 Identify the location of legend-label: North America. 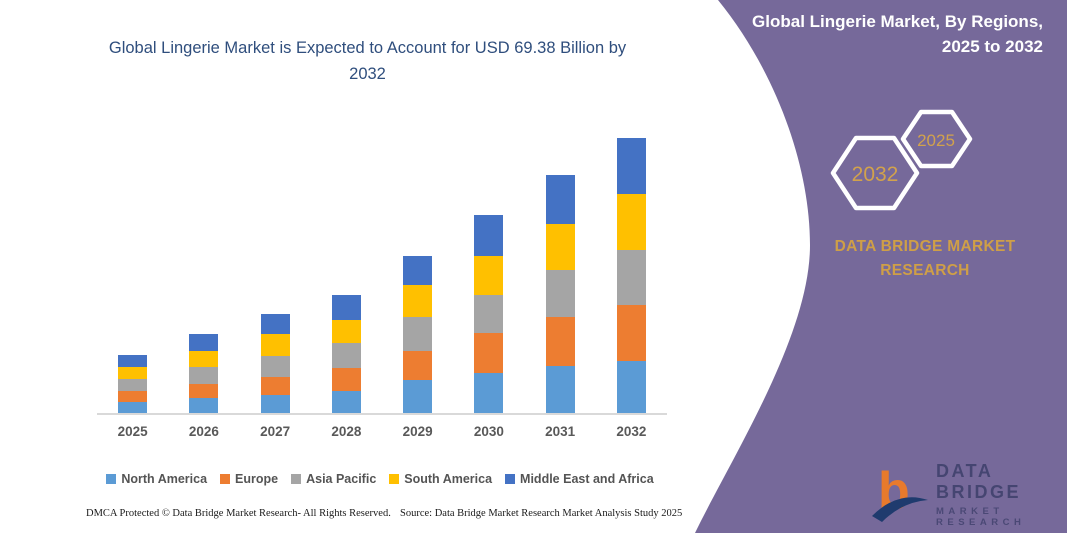
(164, 479).